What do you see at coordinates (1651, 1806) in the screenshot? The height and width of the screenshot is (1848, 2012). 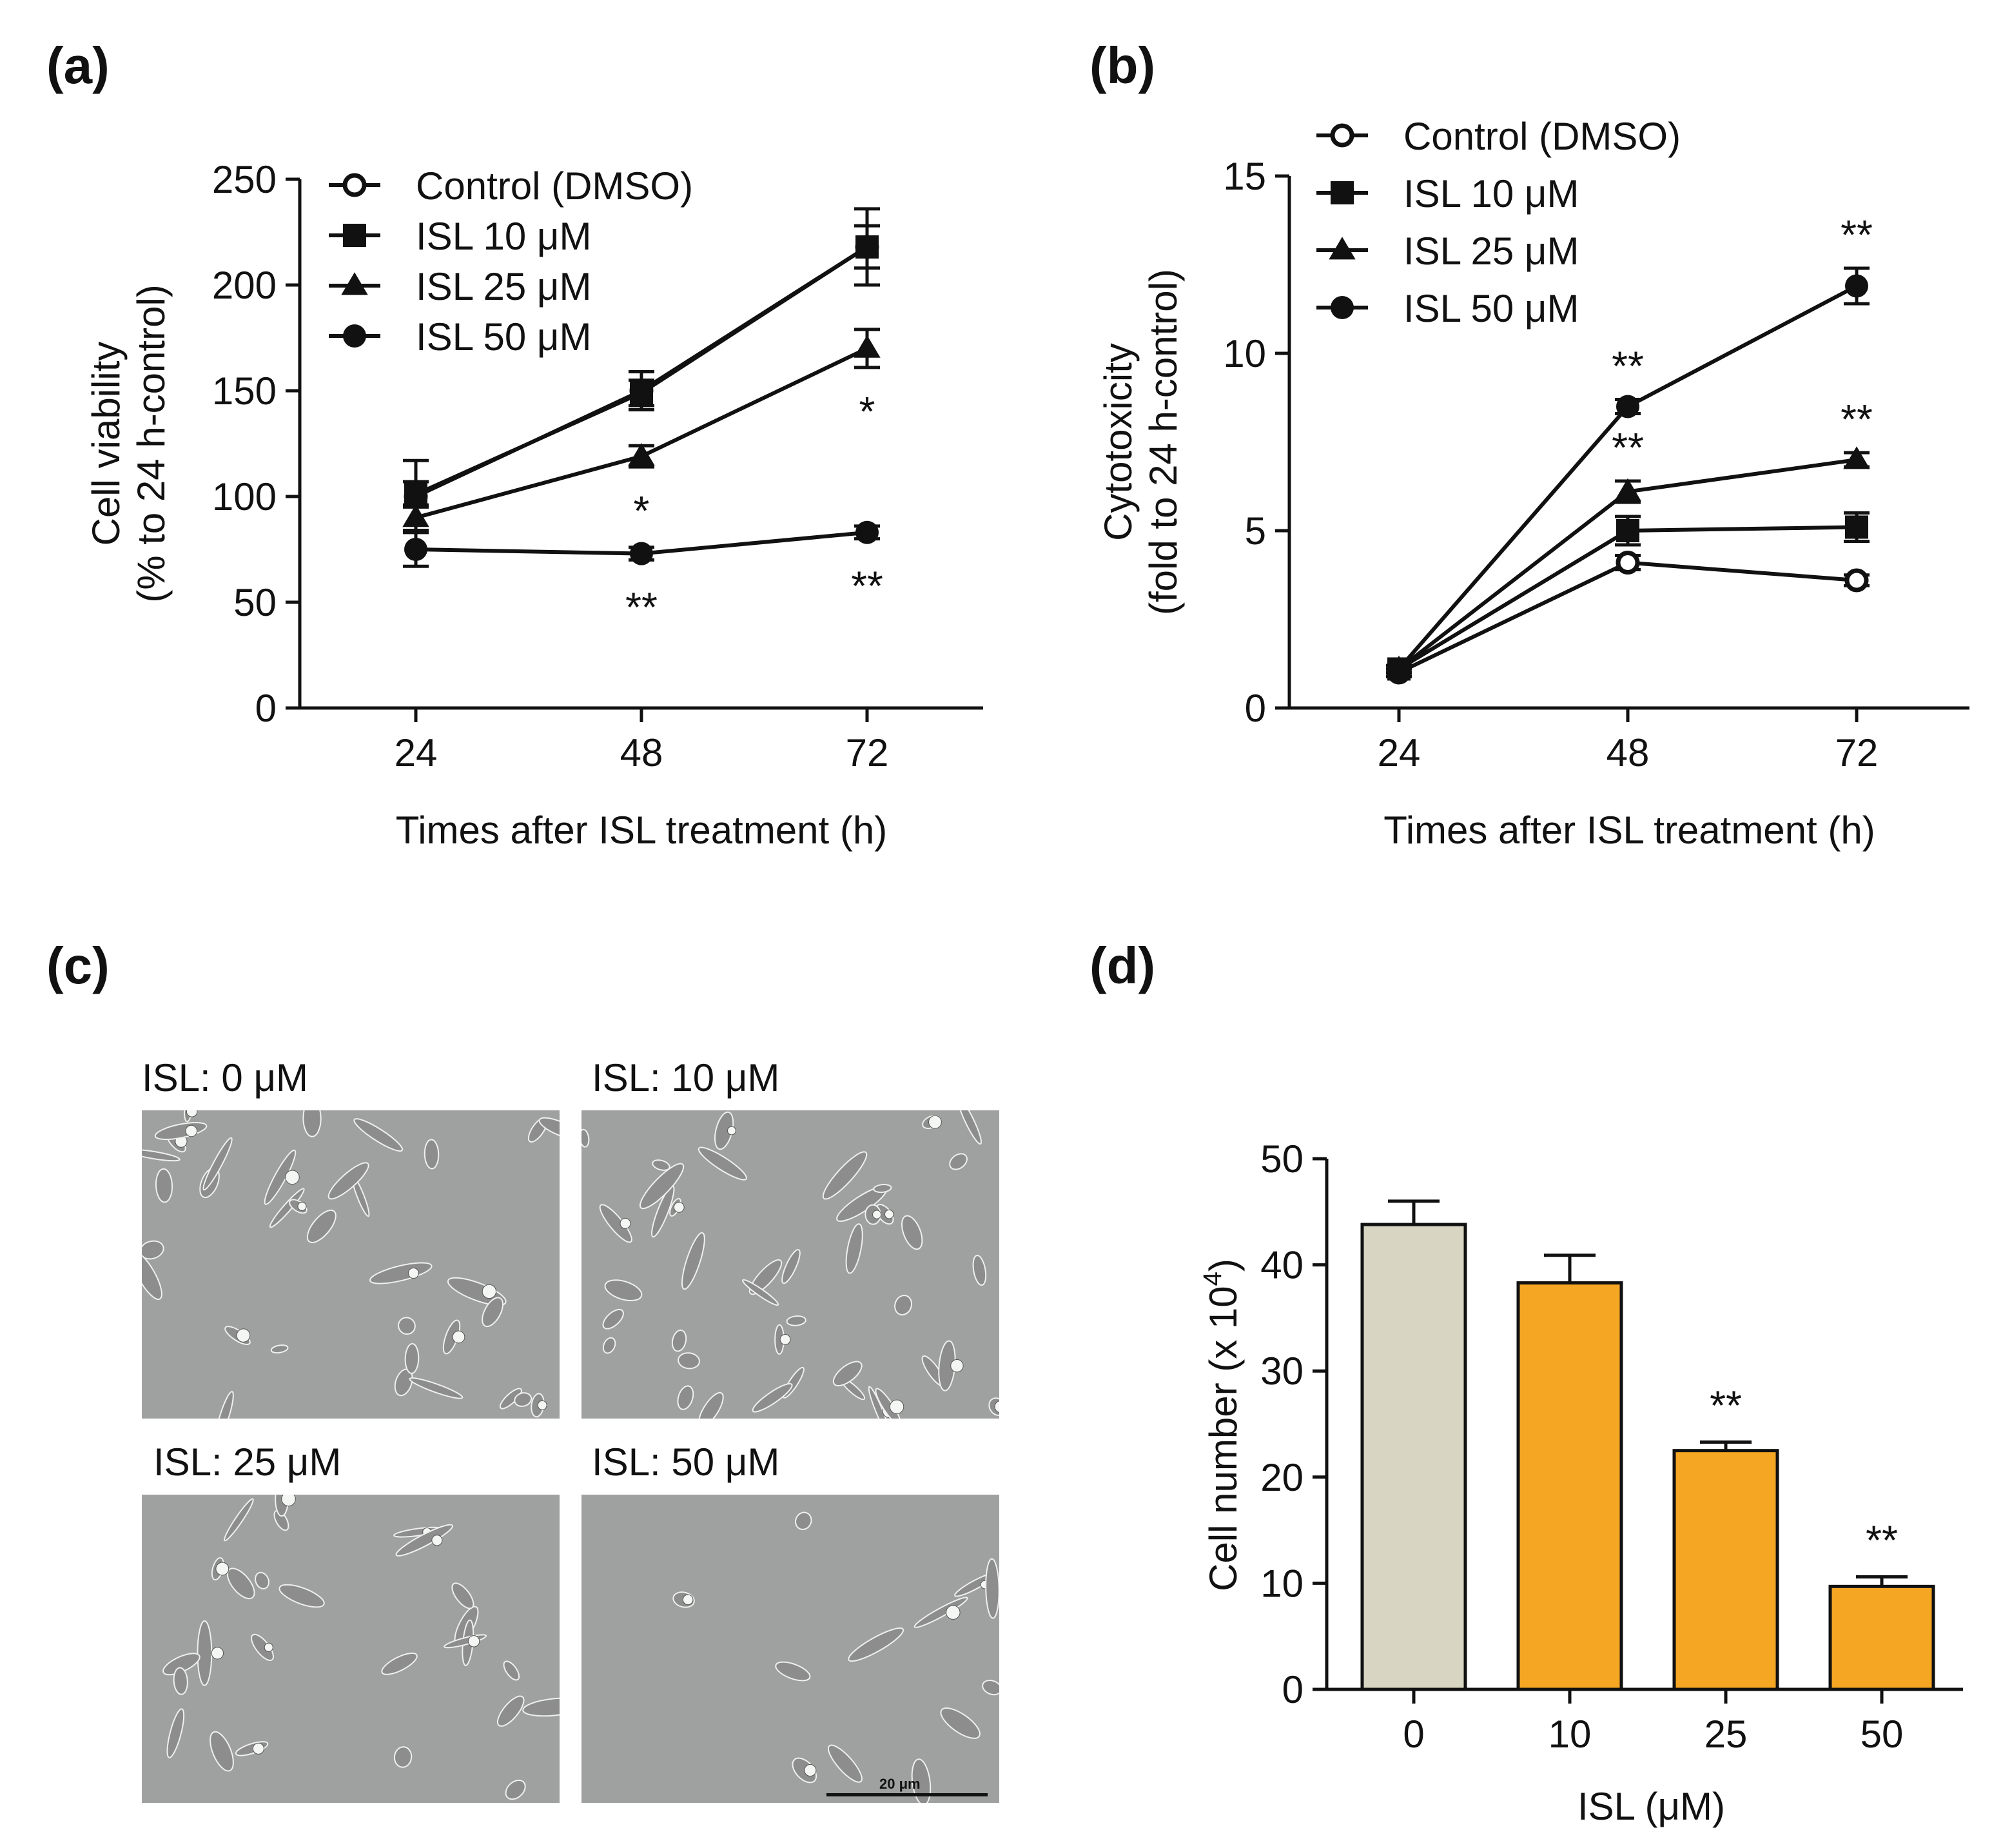 I see `x-axis-title: ISL (μM)` at bounding box center [1651, 1806].